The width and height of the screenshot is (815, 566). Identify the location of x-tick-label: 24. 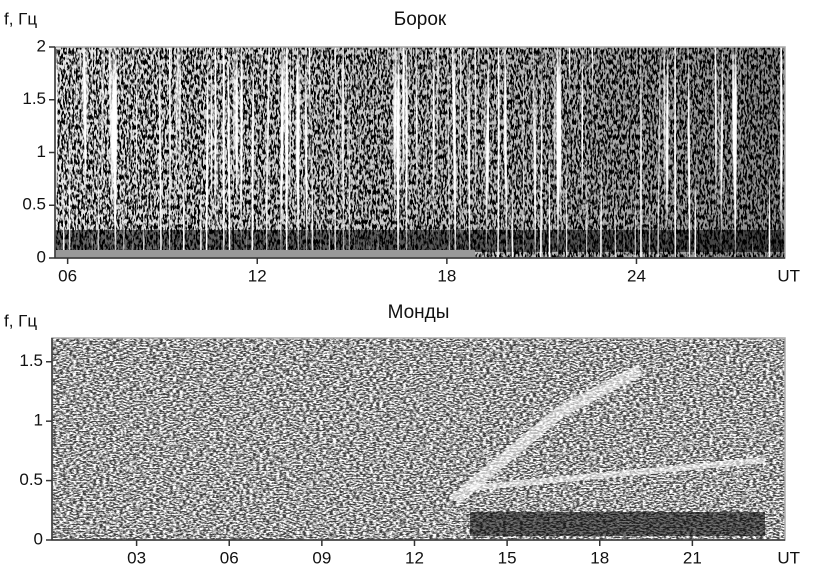
(636, 275).